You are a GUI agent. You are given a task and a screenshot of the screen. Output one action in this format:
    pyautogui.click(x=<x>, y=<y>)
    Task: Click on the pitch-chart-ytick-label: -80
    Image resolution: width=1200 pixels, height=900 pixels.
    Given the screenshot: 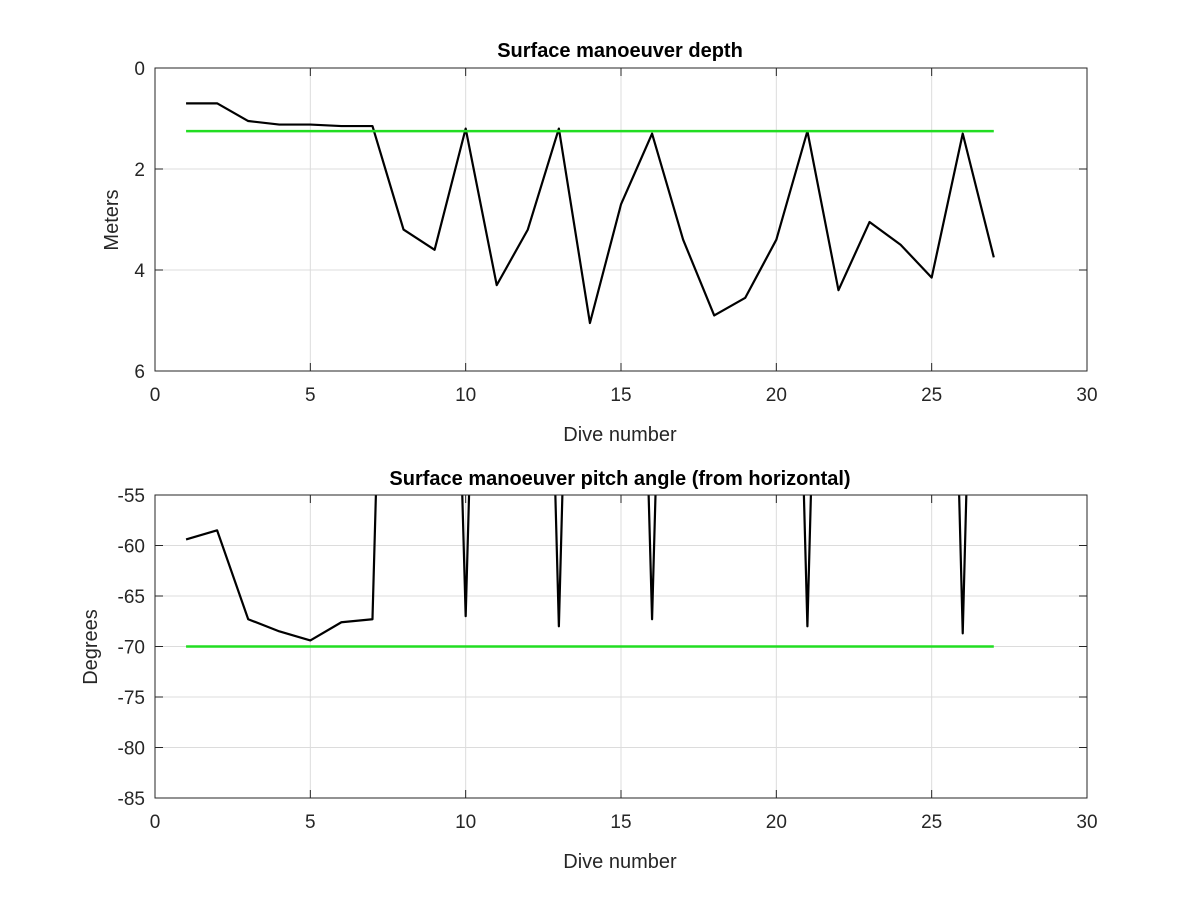 What is the action you would take?
    pyautogui.click(x=131, y=749)
    